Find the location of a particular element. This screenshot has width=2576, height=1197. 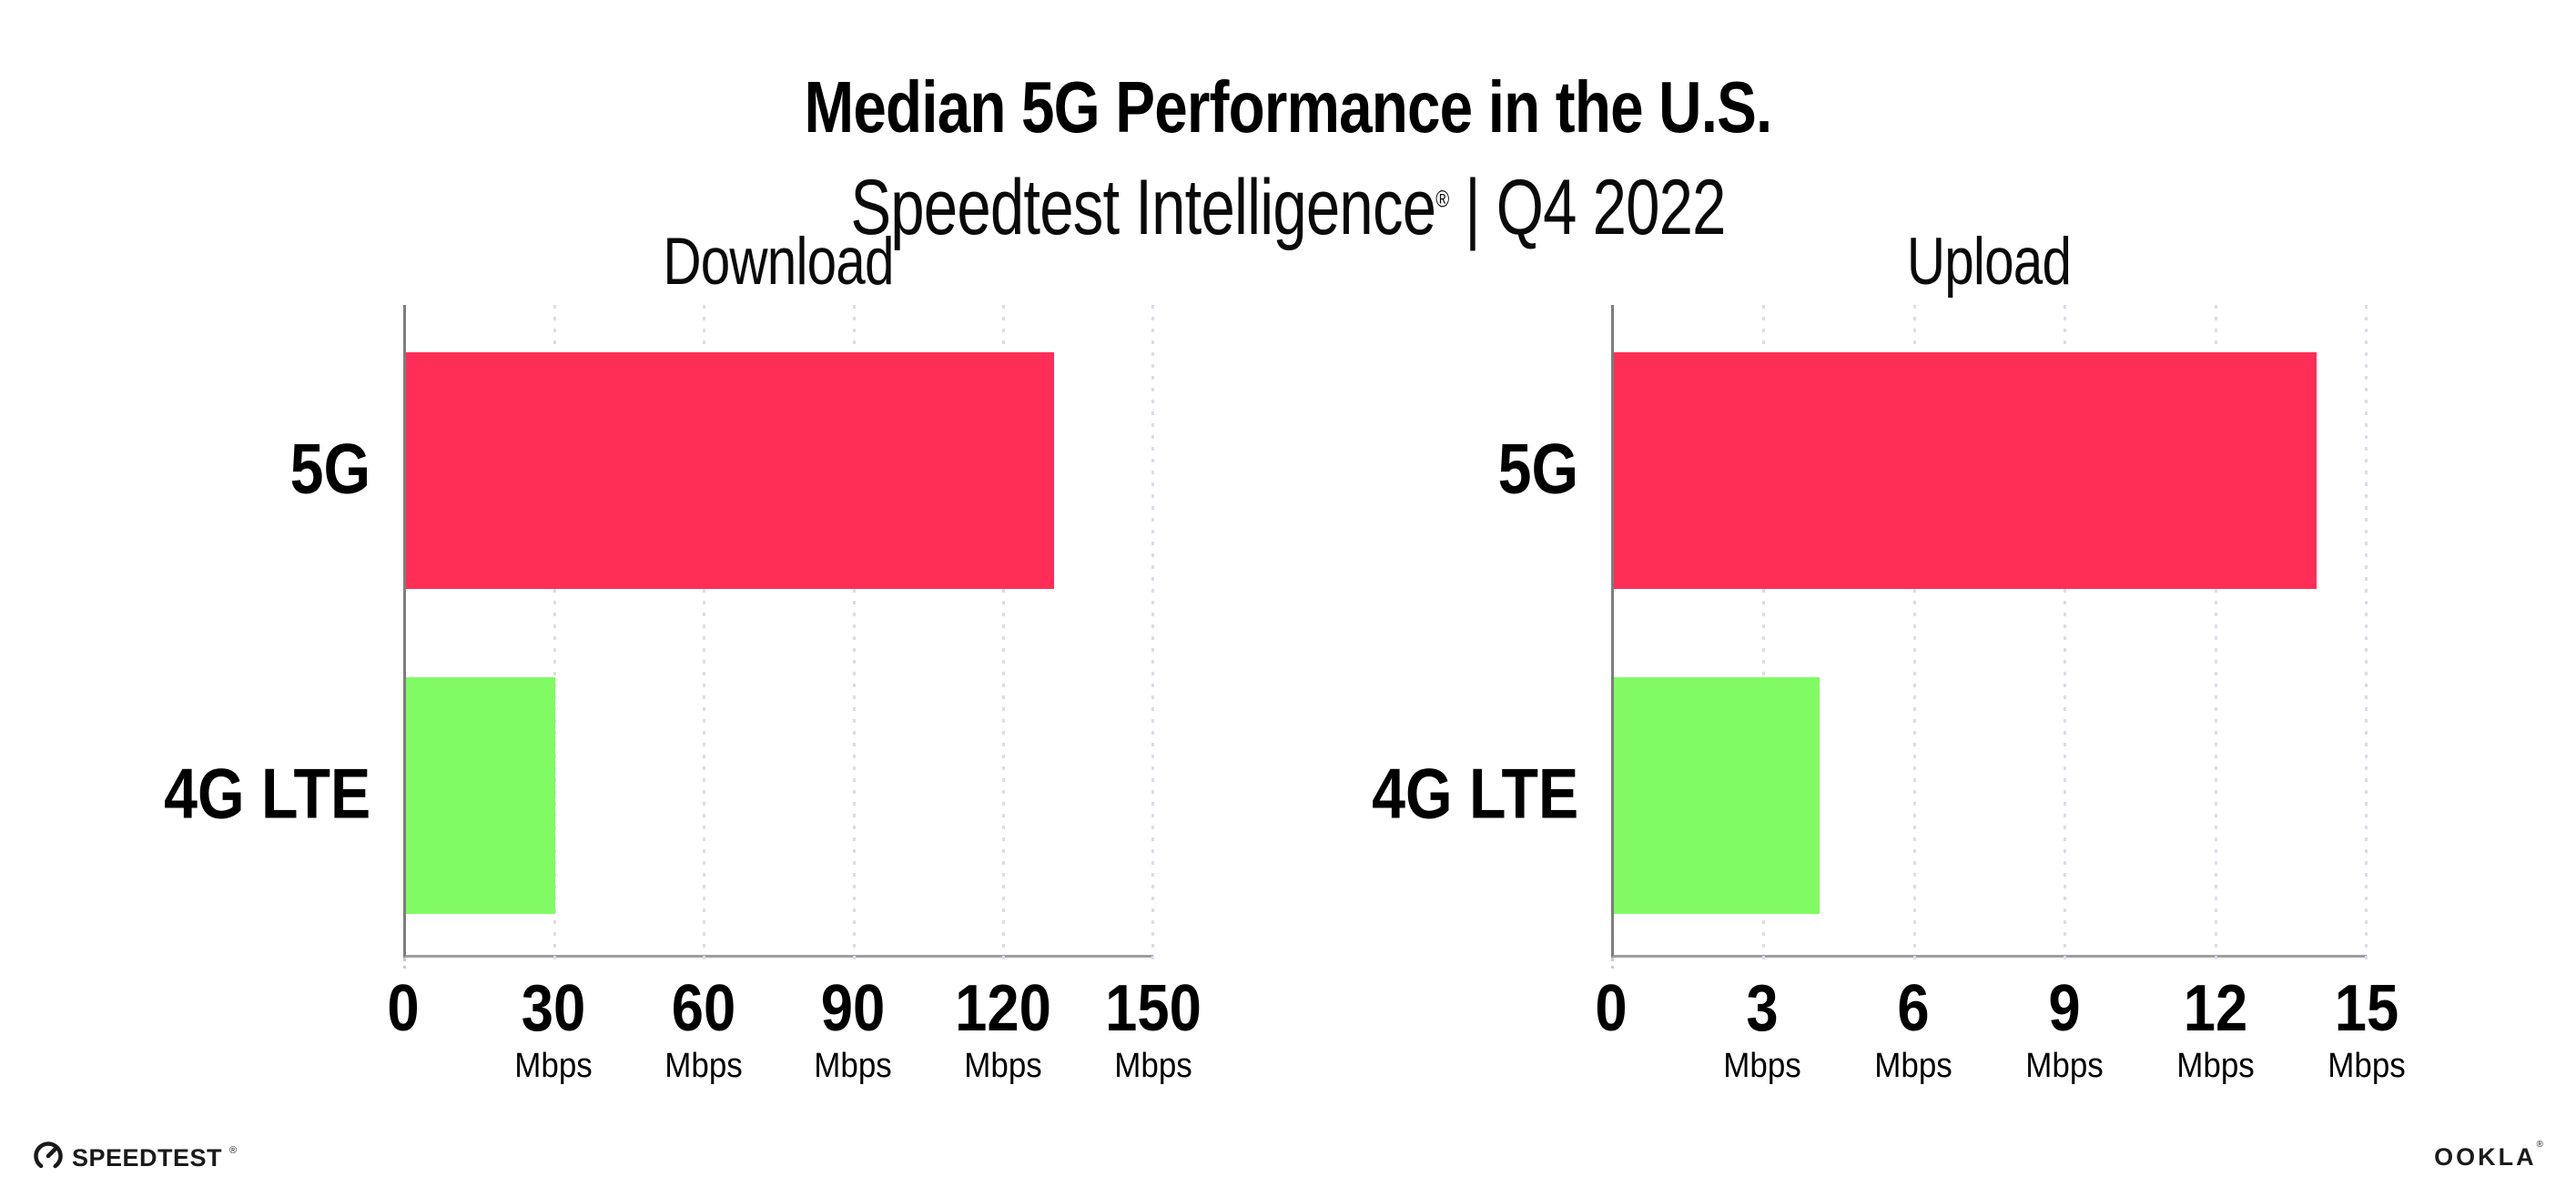

x-tick-label: 30 Mbps is located at coordinates (553, 1030).